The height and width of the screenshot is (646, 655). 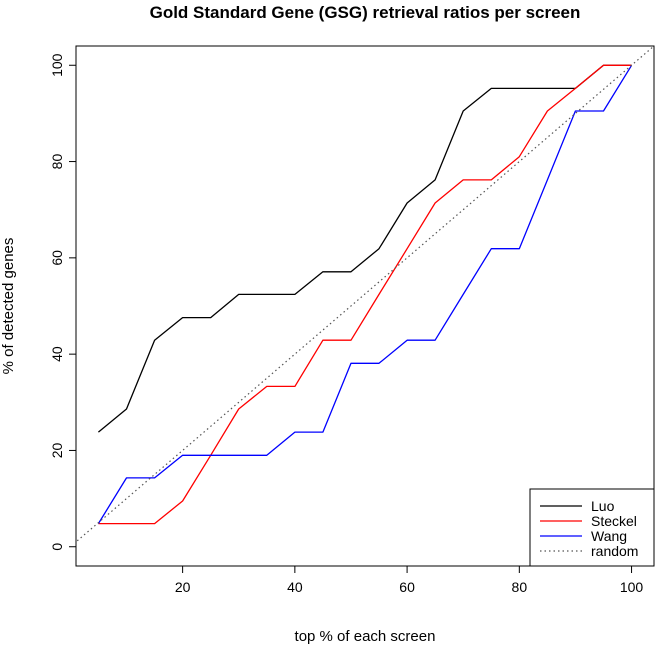 I want to click on y-axis-label: % of detected genes, so click(x=8, y=306).